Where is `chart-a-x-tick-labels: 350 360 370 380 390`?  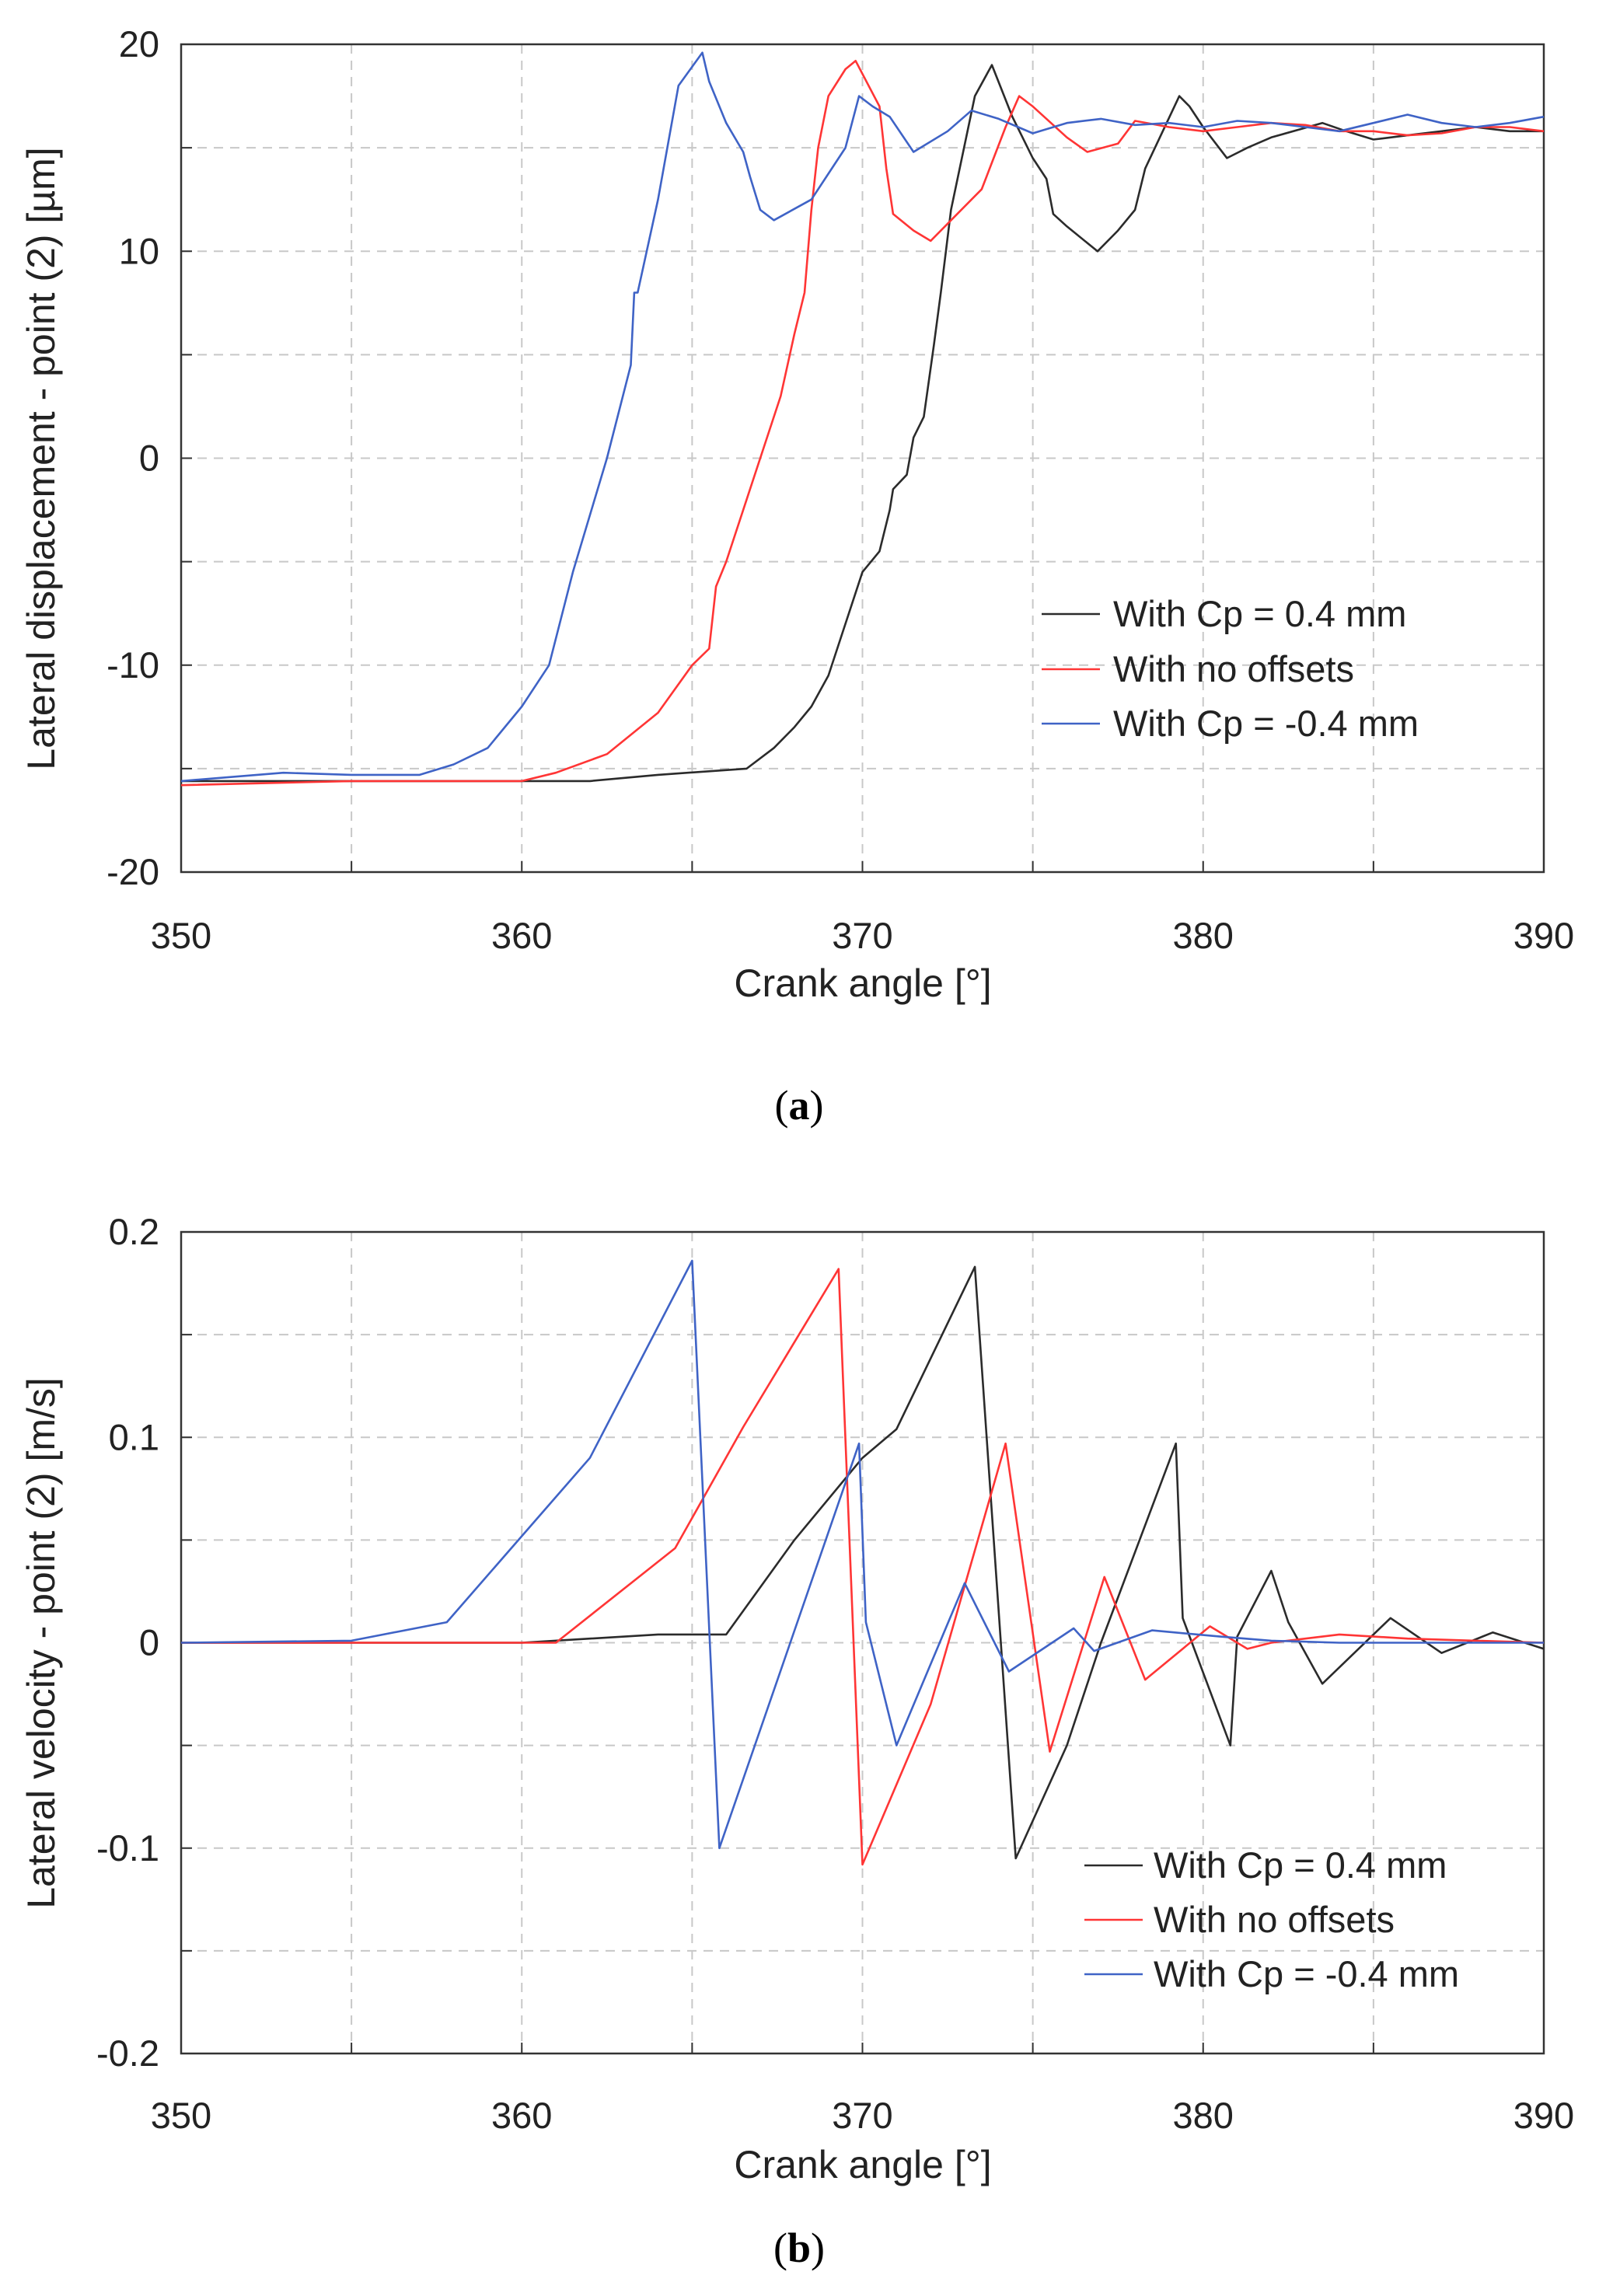 chart-a-x-tick-labels: 350 360 370 380 390 is located at coordinates (862, 935).